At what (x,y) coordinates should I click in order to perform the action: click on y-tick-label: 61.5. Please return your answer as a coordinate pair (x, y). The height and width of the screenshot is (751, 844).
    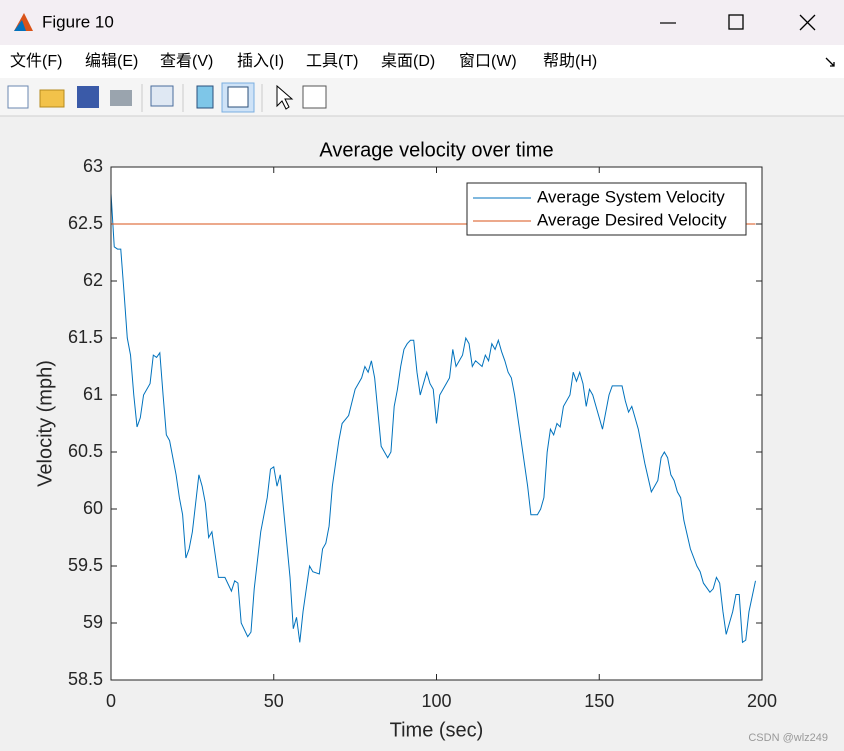
    Looking at the image, I should click on (85, 337).